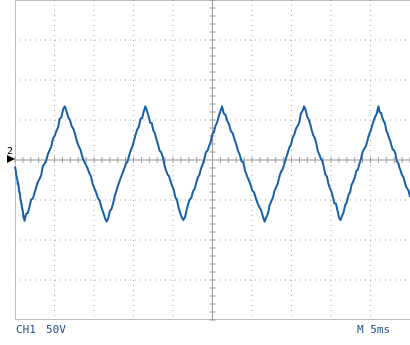 The width and height of the screenshot is (410, 345). Describe the element at coordinates (373, 329) in the screenshot. I see `timebase-readout: M 5ms` at that location.